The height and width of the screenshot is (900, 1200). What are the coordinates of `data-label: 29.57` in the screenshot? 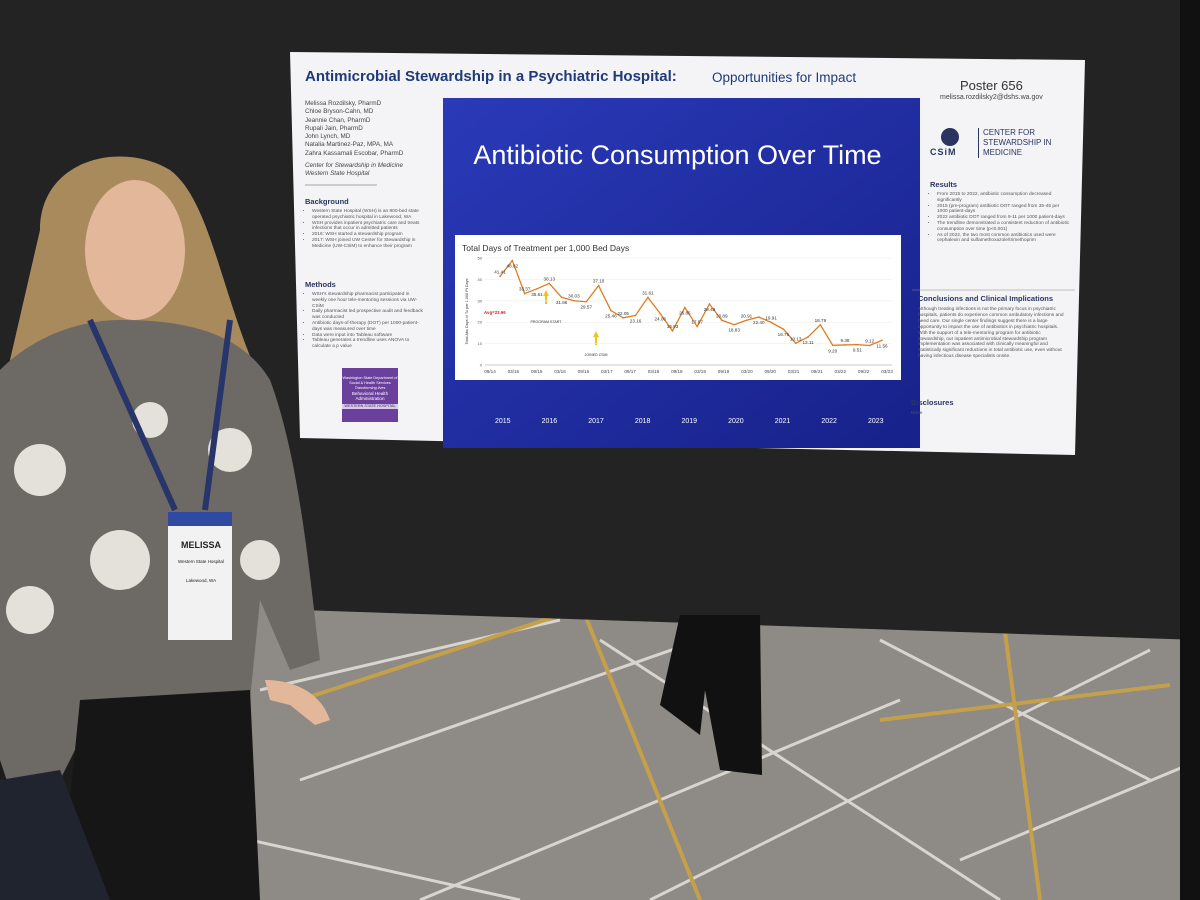 It's located at (587, 307).